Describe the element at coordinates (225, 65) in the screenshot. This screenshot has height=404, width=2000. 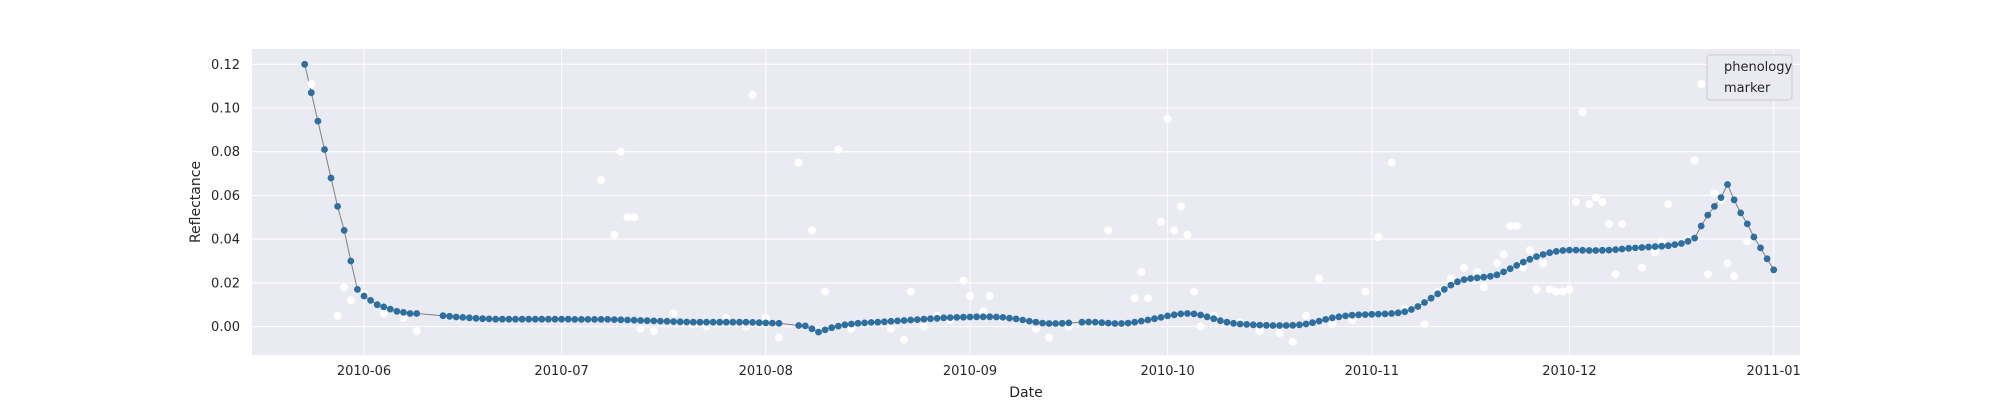
I see `y-tick-label: 0.12` at that location.